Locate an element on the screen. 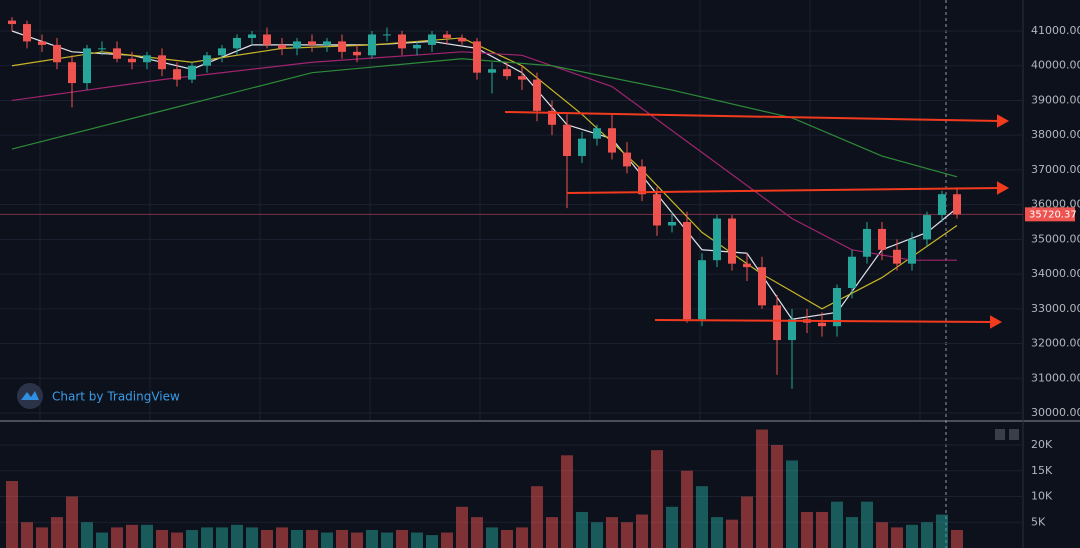 Image resolution: width=1080 pixels, height=548 pixels. y-tick-label: 5K is located at coordinates (1038, 521).